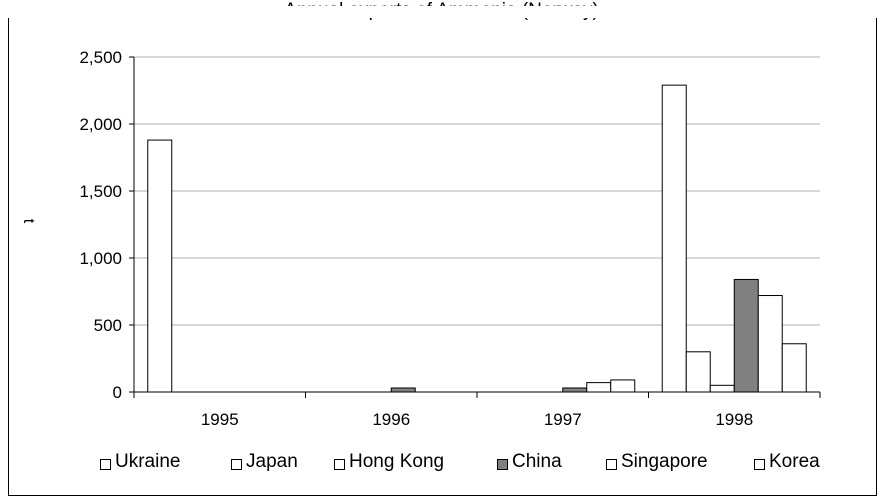  What do you see at coordinates (100, 57) in the screenshot?
I see `y-tick-label: 2,500` at bounding box center [100, 57].